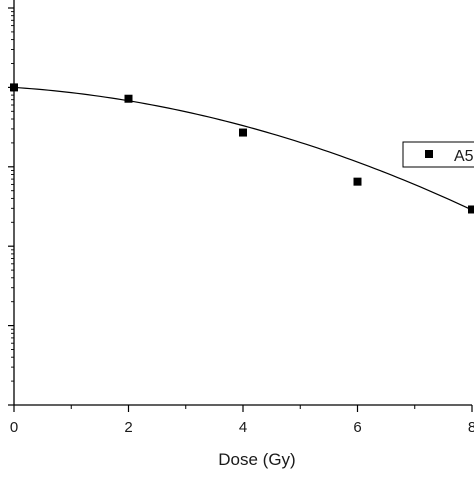  Describe the element at coordinates (14, 427) in the screenshot. I see `x-tick-label: 0` at that location.